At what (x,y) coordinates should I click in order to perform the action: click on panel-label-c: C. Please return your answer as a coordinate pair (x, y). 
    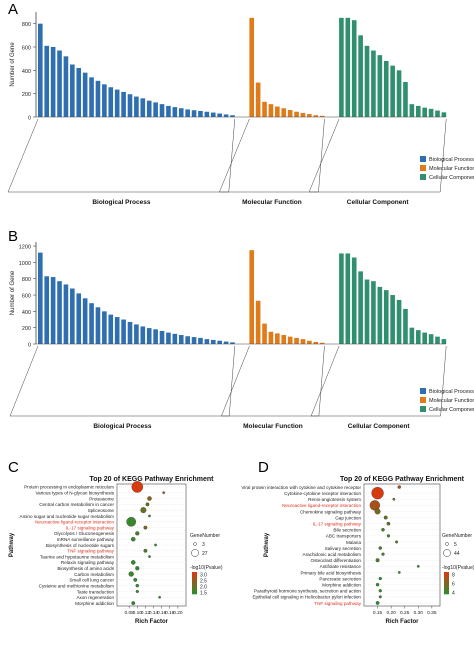
    Looking at the image, I should click on (13, 467).